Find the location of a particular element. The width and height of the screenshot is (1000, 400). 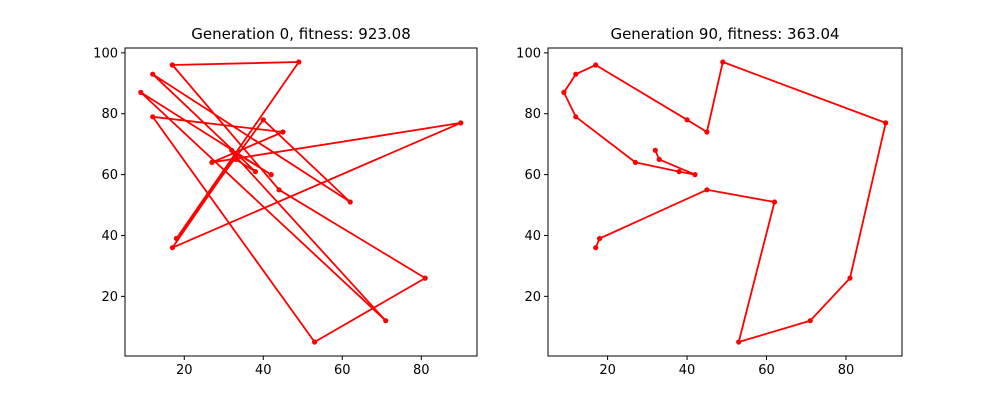

chart-title: Generation 90, fitness: 363.04 is located at coordinates (724, 34).